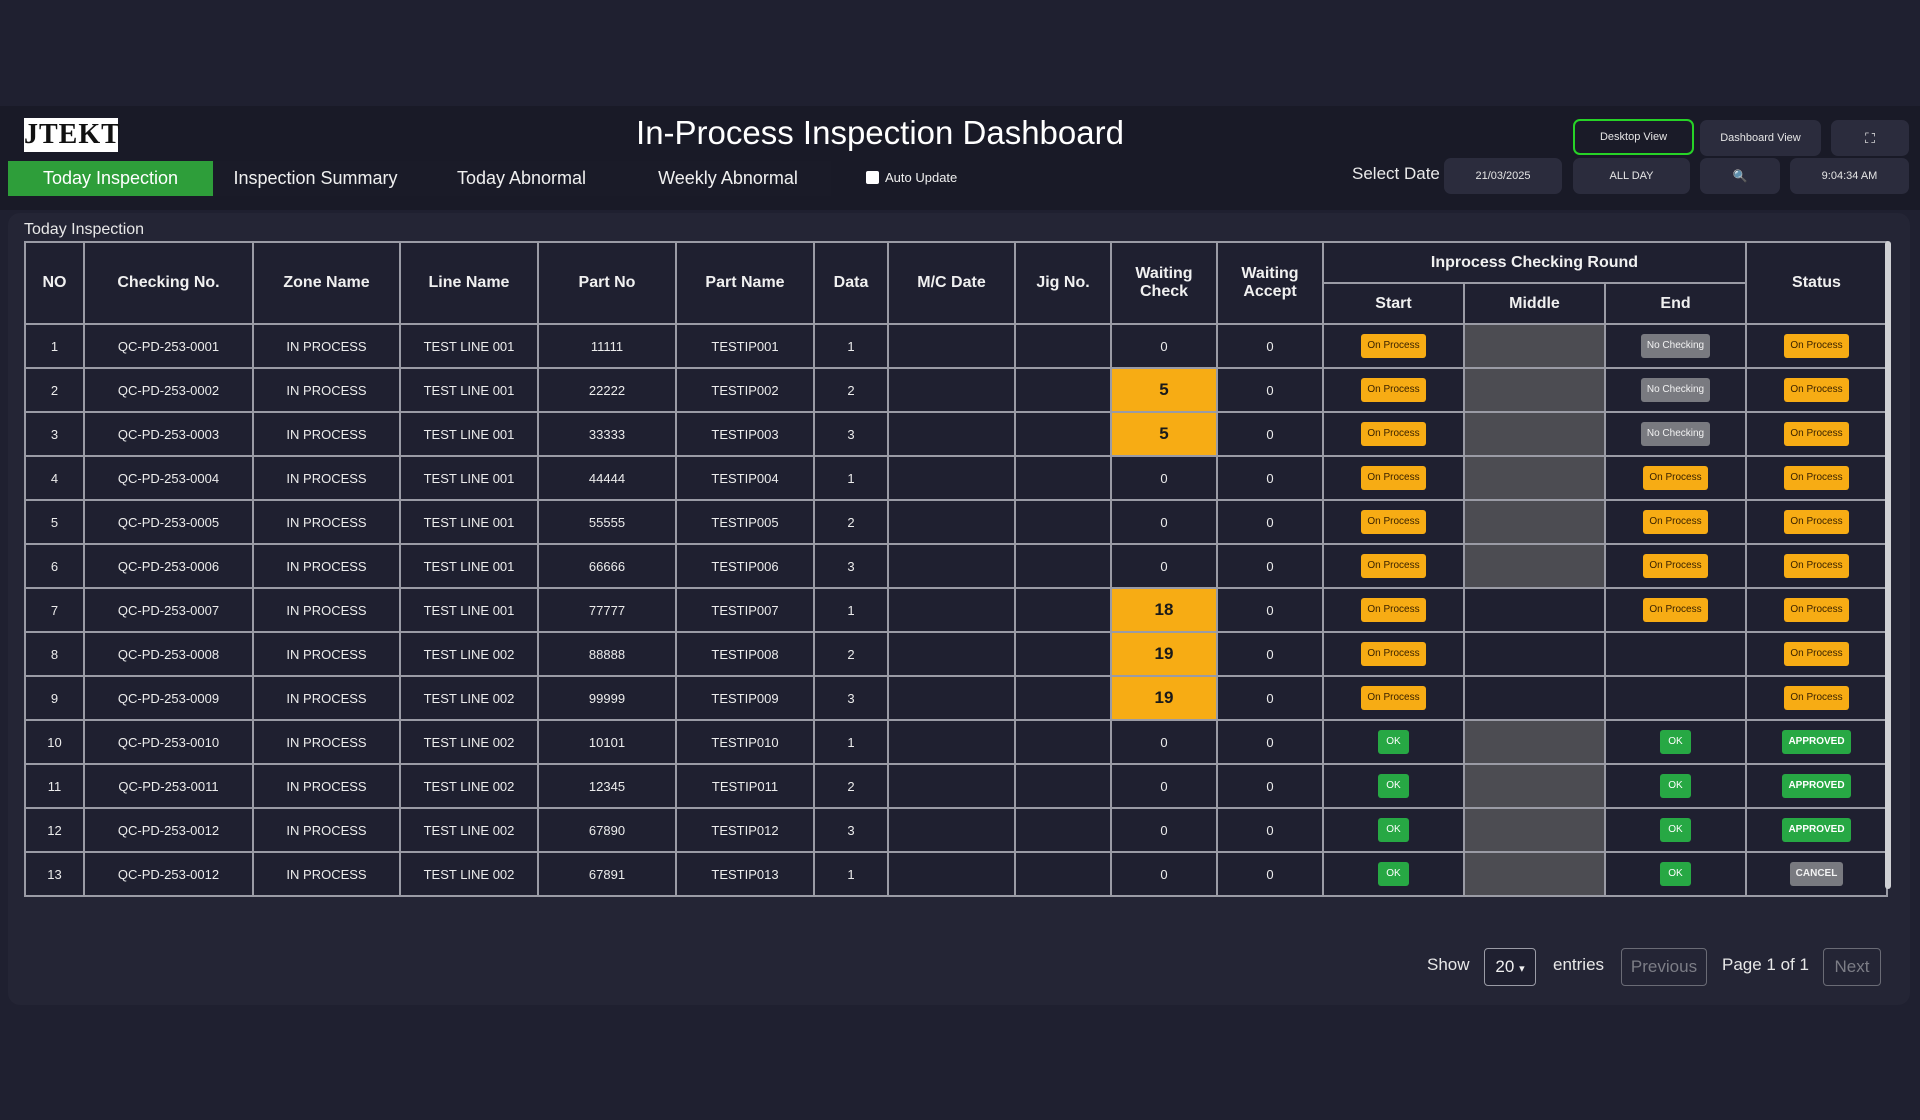 This screenshot has height=1120, width=1920. What do you see at coordinates (1522, 969) in the screenshot?
I see `chevron-down-icon: ▾` at bounding box center [1522, 969].